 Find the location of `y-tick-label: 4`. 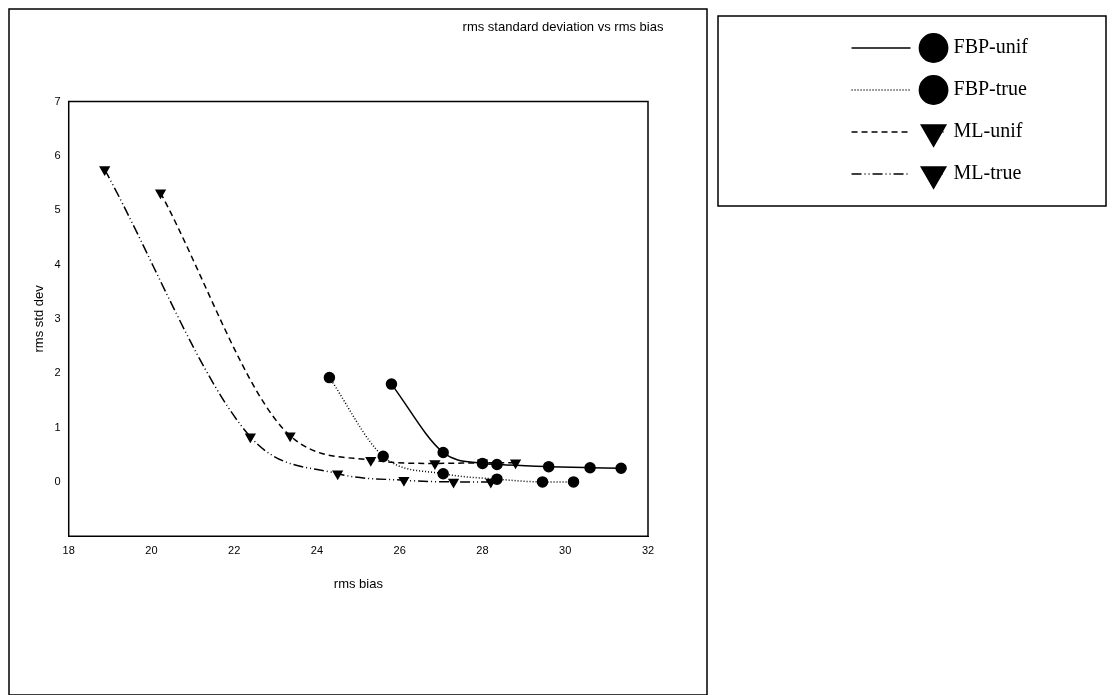

y-tick-label: 4 is located at coordinates (57, 263).